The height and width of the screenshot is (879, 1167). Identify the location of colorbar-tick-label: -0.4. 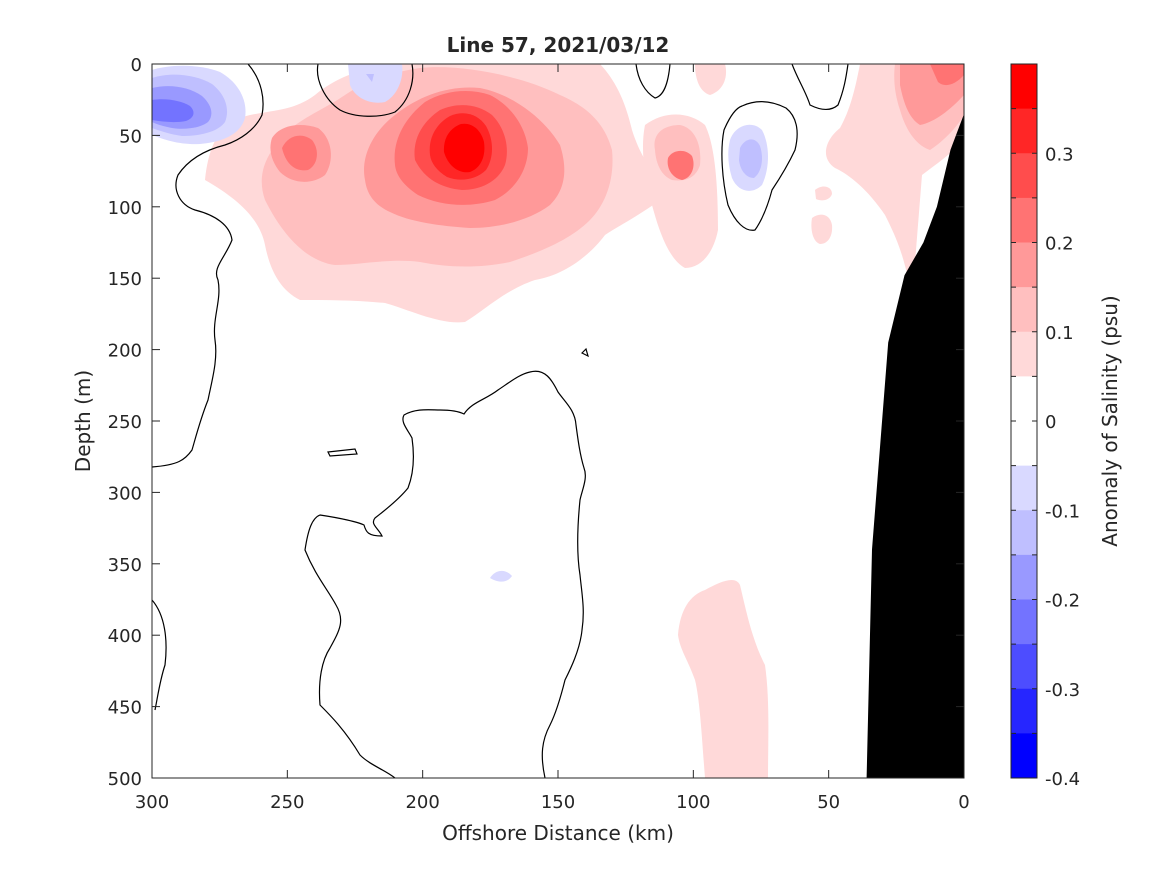
(1062, 779).